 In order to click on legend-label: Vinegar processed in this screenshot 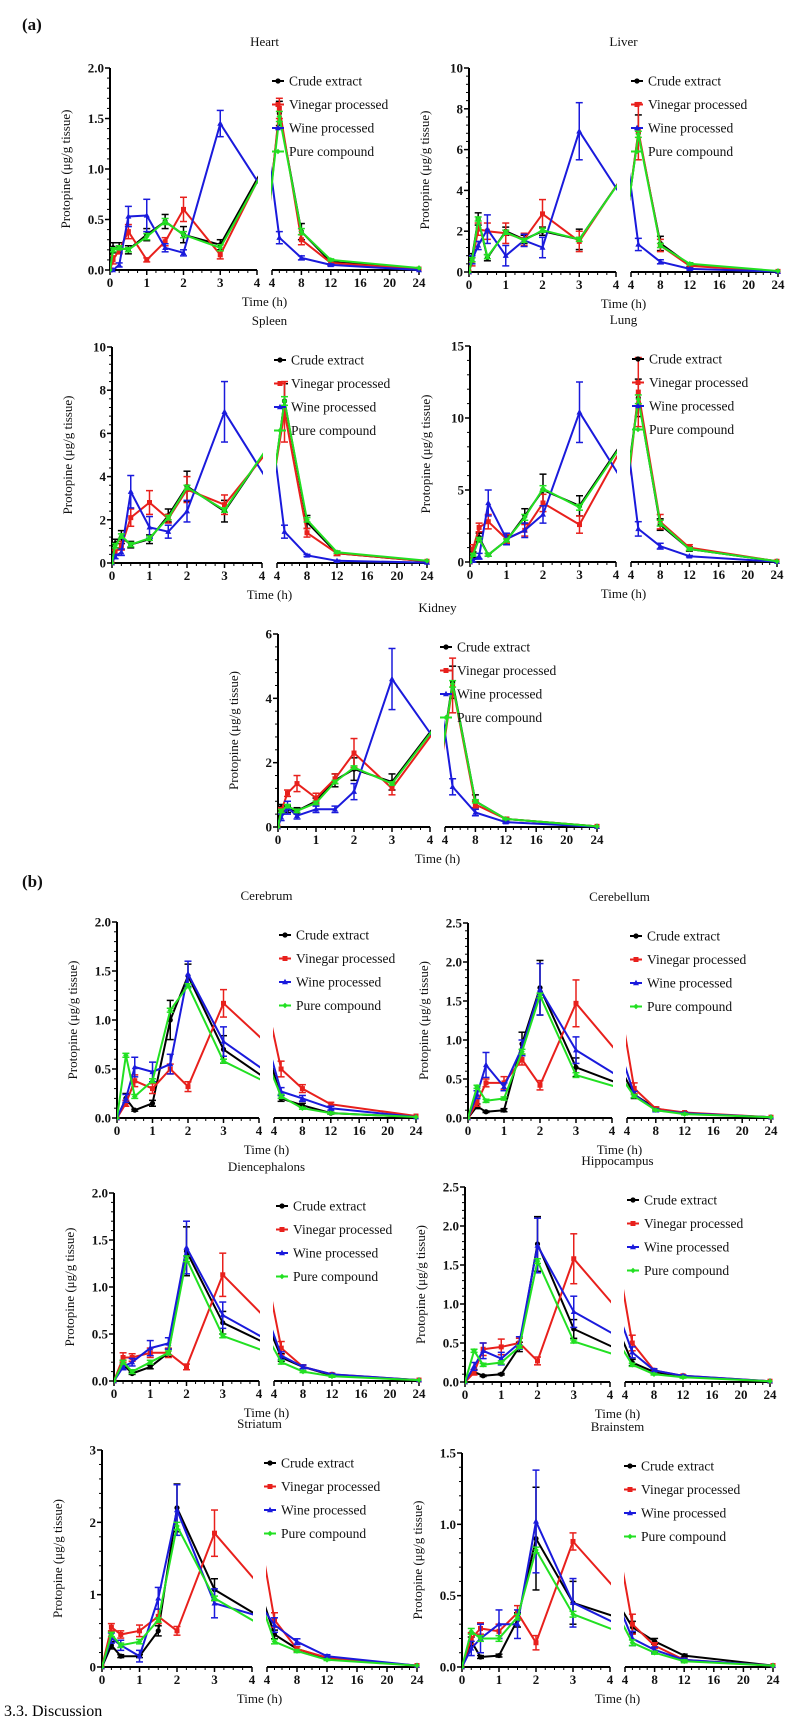, I will do `click(694, 1223)`.